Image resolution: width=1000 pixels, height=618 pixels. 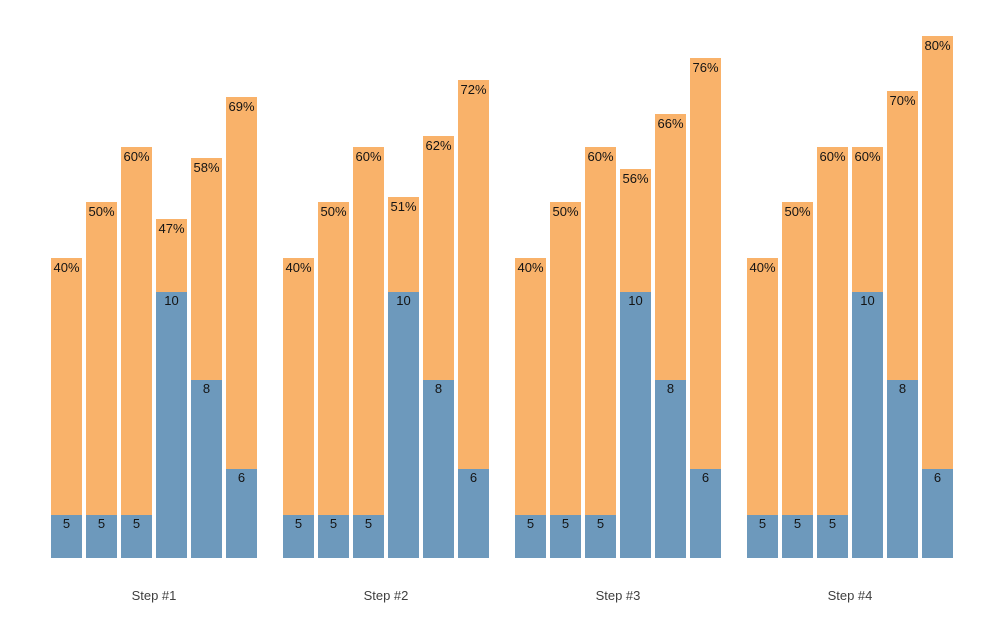 I want to click on stacked-bar: 58% 8, so click(x=206, y=358).